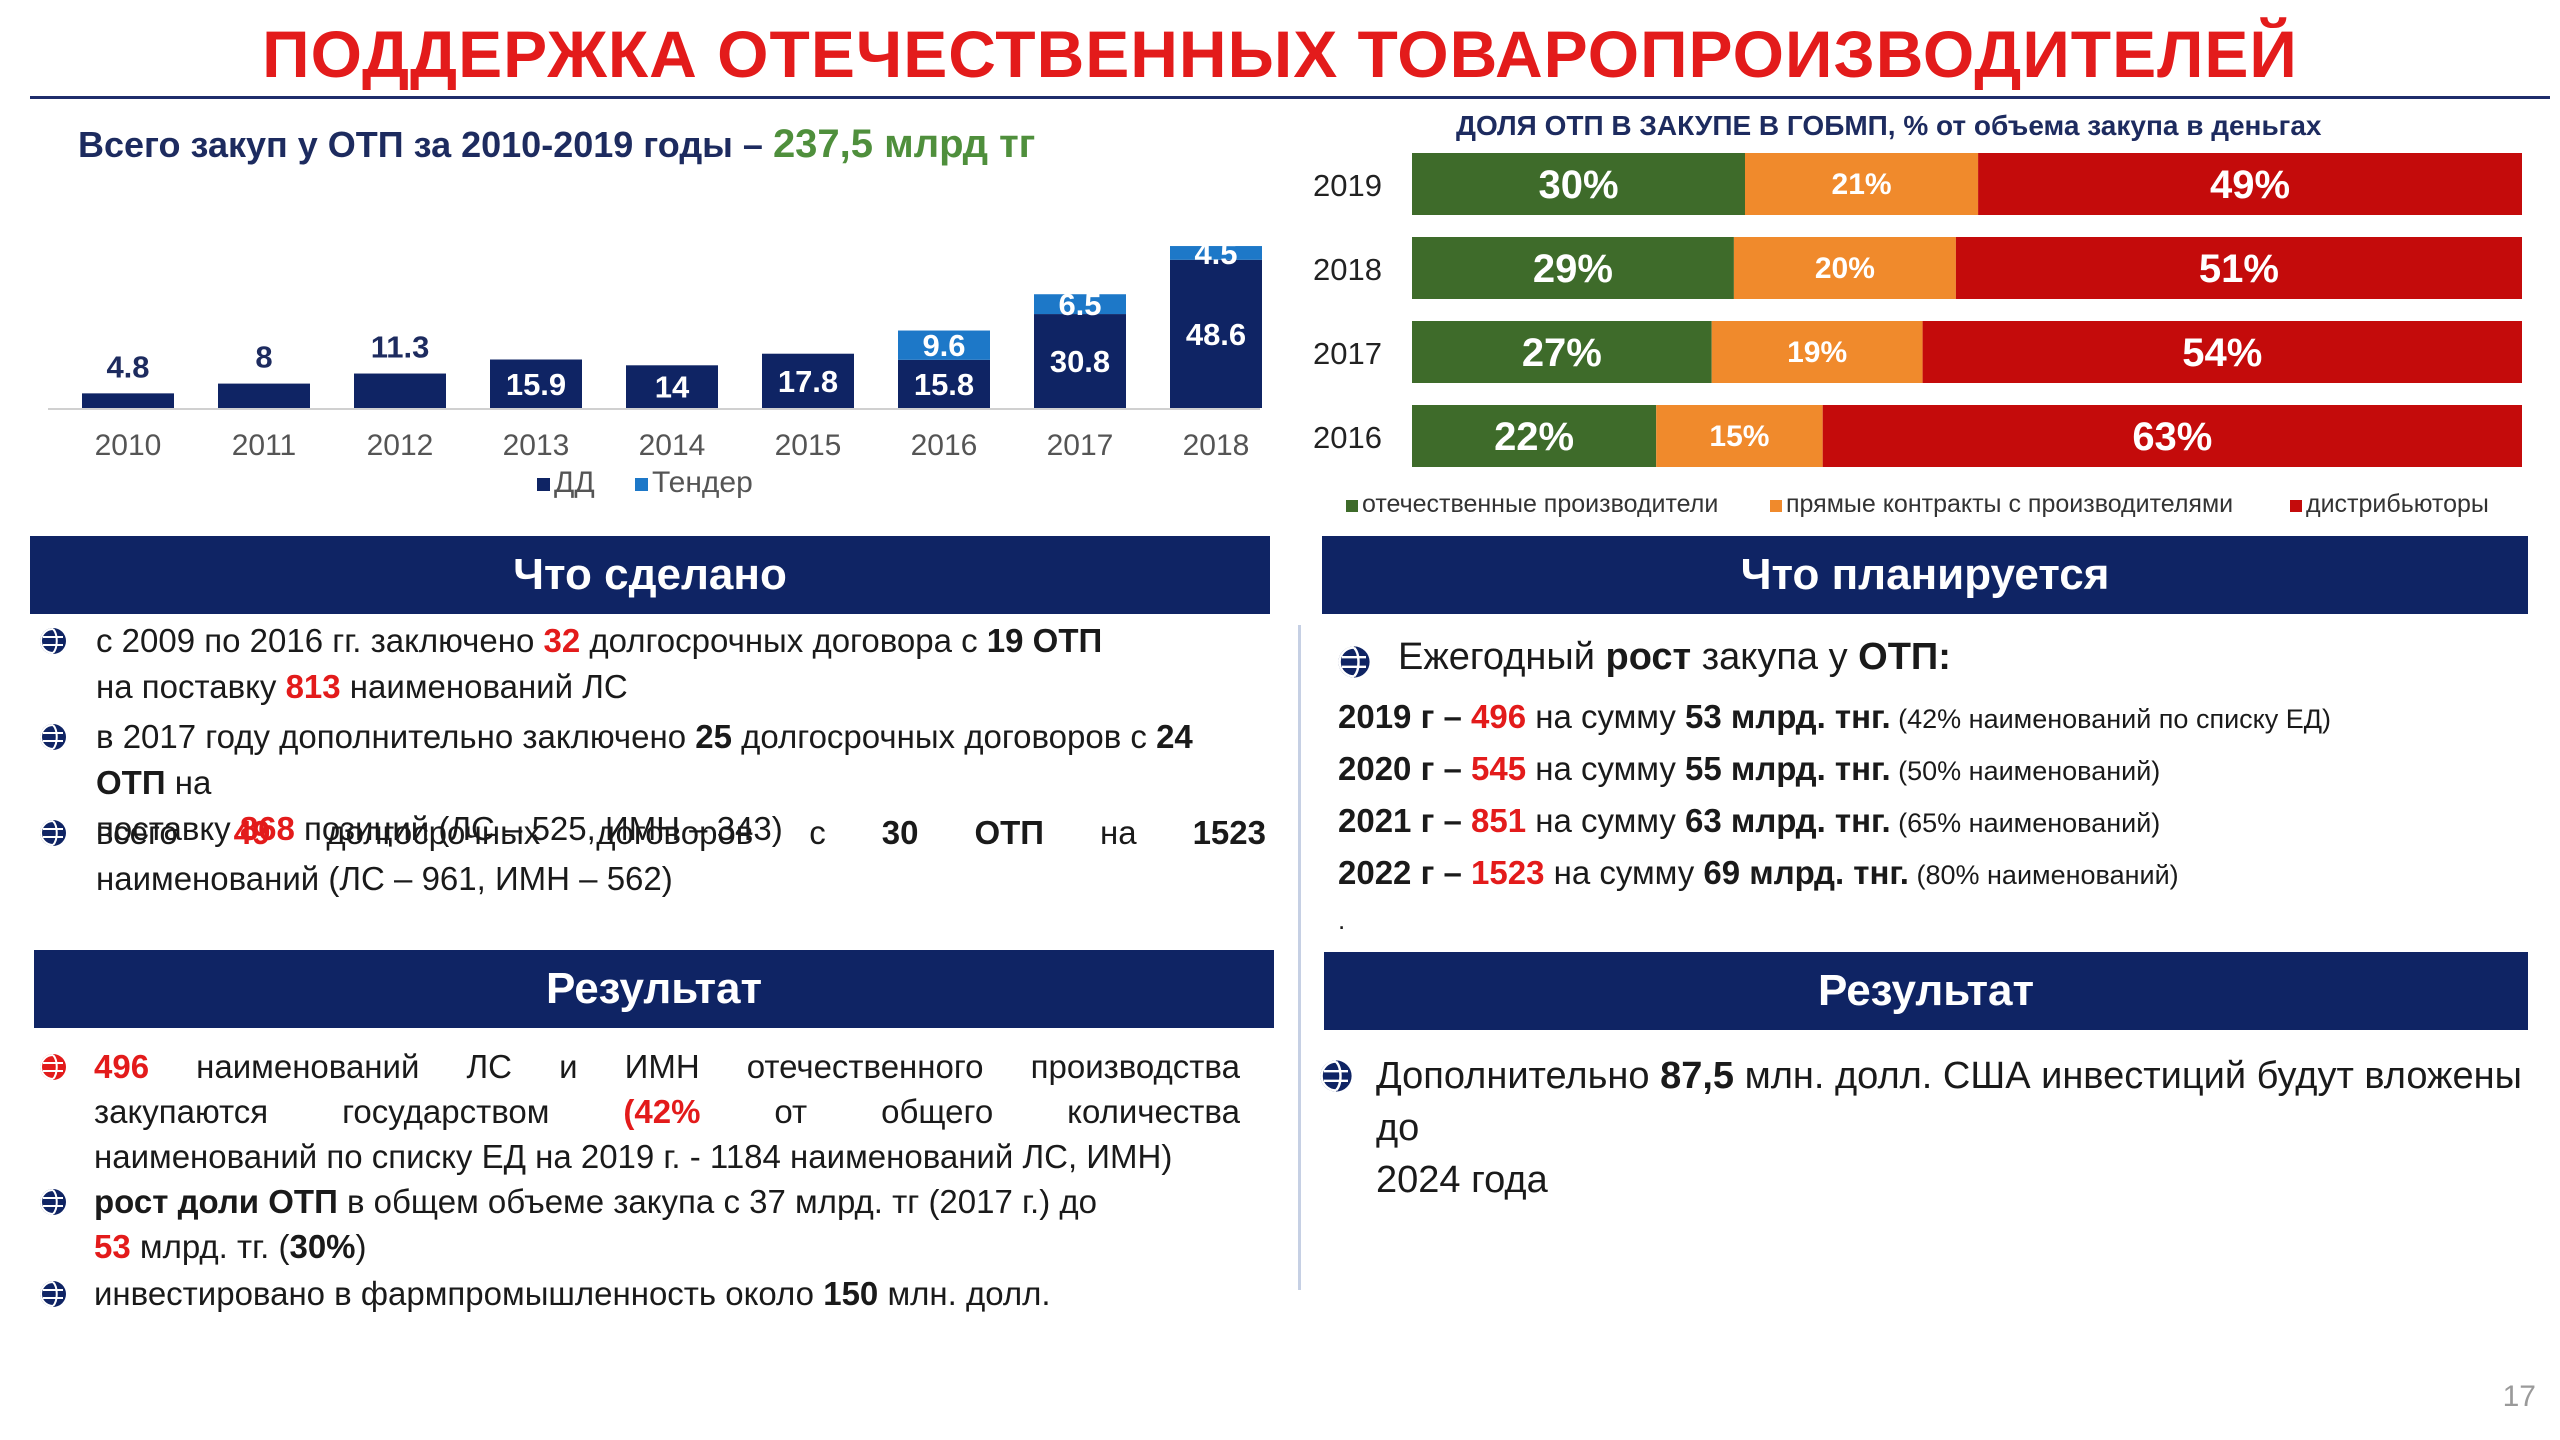 Image resolution: width=2560 pixels, height=1440 pixels. I want to click on page-number: 17, so click(2519, 1396).